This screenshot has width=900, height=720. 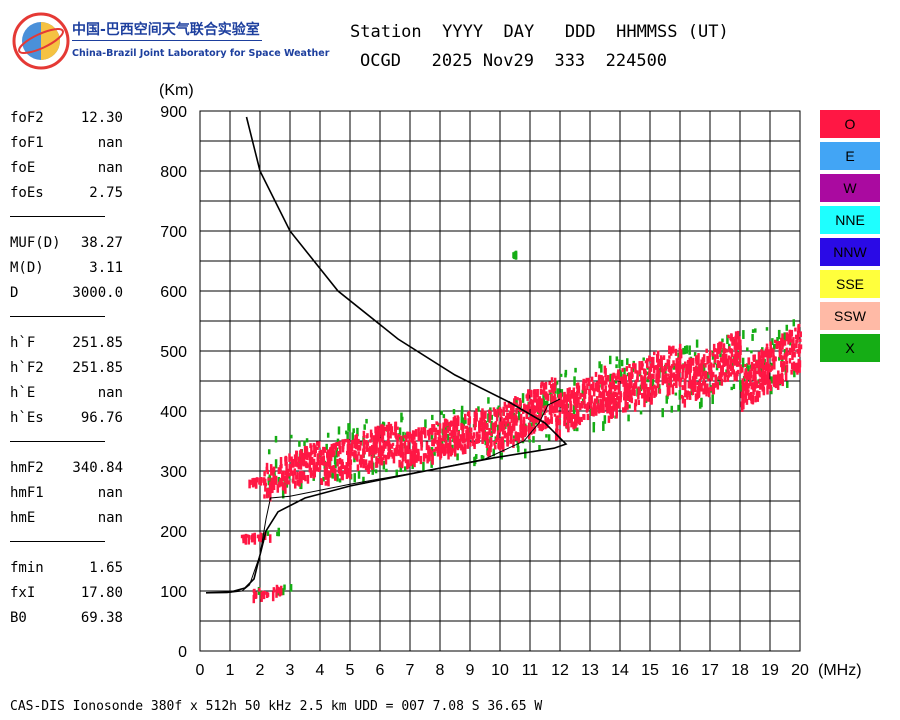 What do you see at coordinates (320, 670) in the screenshot?
I see `x-tick-label: 4` at bounding box center [320, 670].